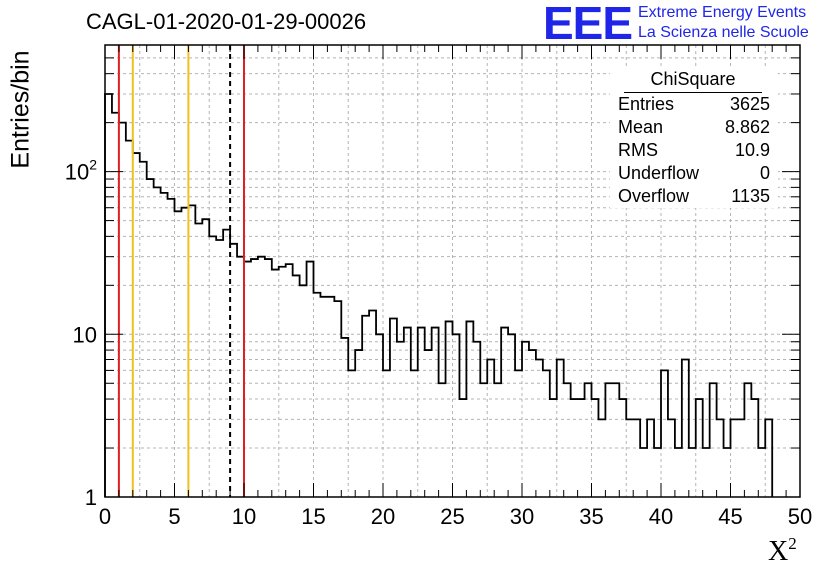 This screenshot has width=836, height=572. Describe the element at coordinates (20, 109) in the screenshot. I see `y-axis-label: Entries/bin` at that location.